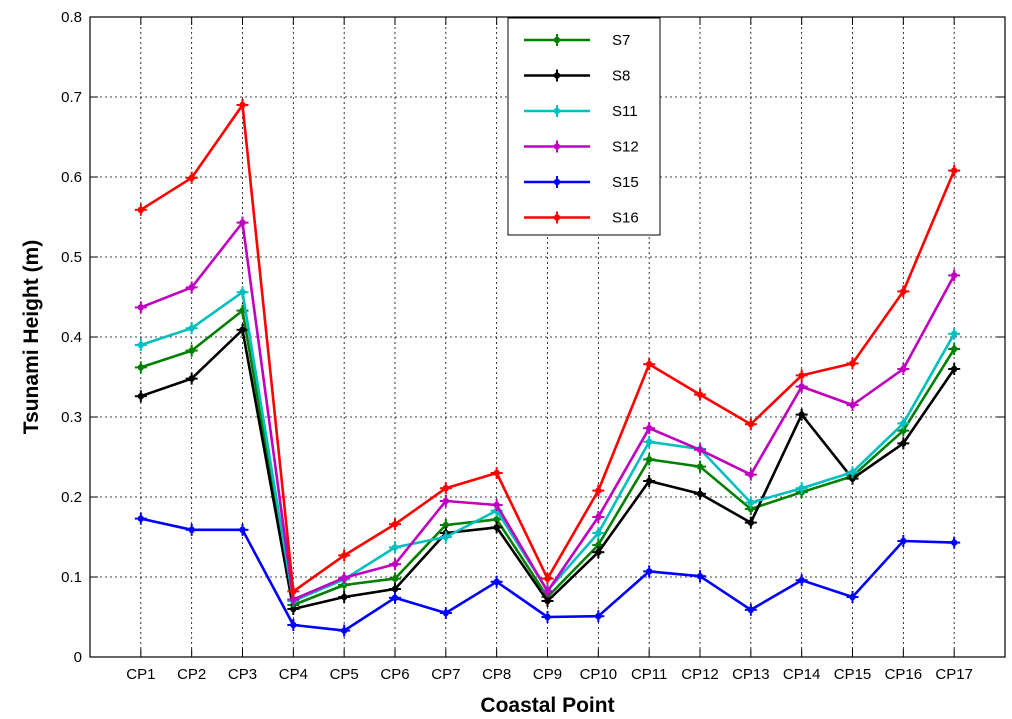  Describe the element at coordinates (242, 674) in the screenshot. I see `x-tick-label: CP3` at that location.